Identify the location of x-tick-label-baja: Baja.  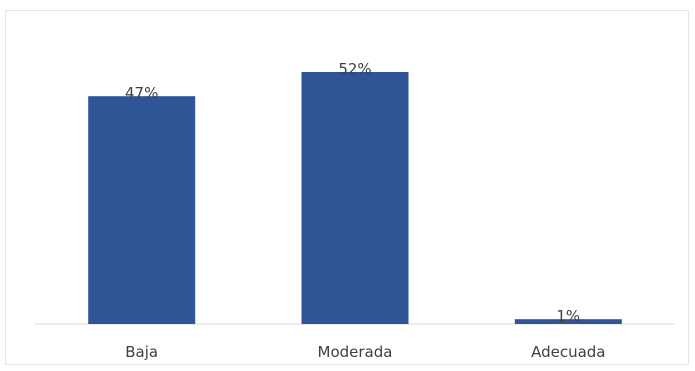
(141, 352).